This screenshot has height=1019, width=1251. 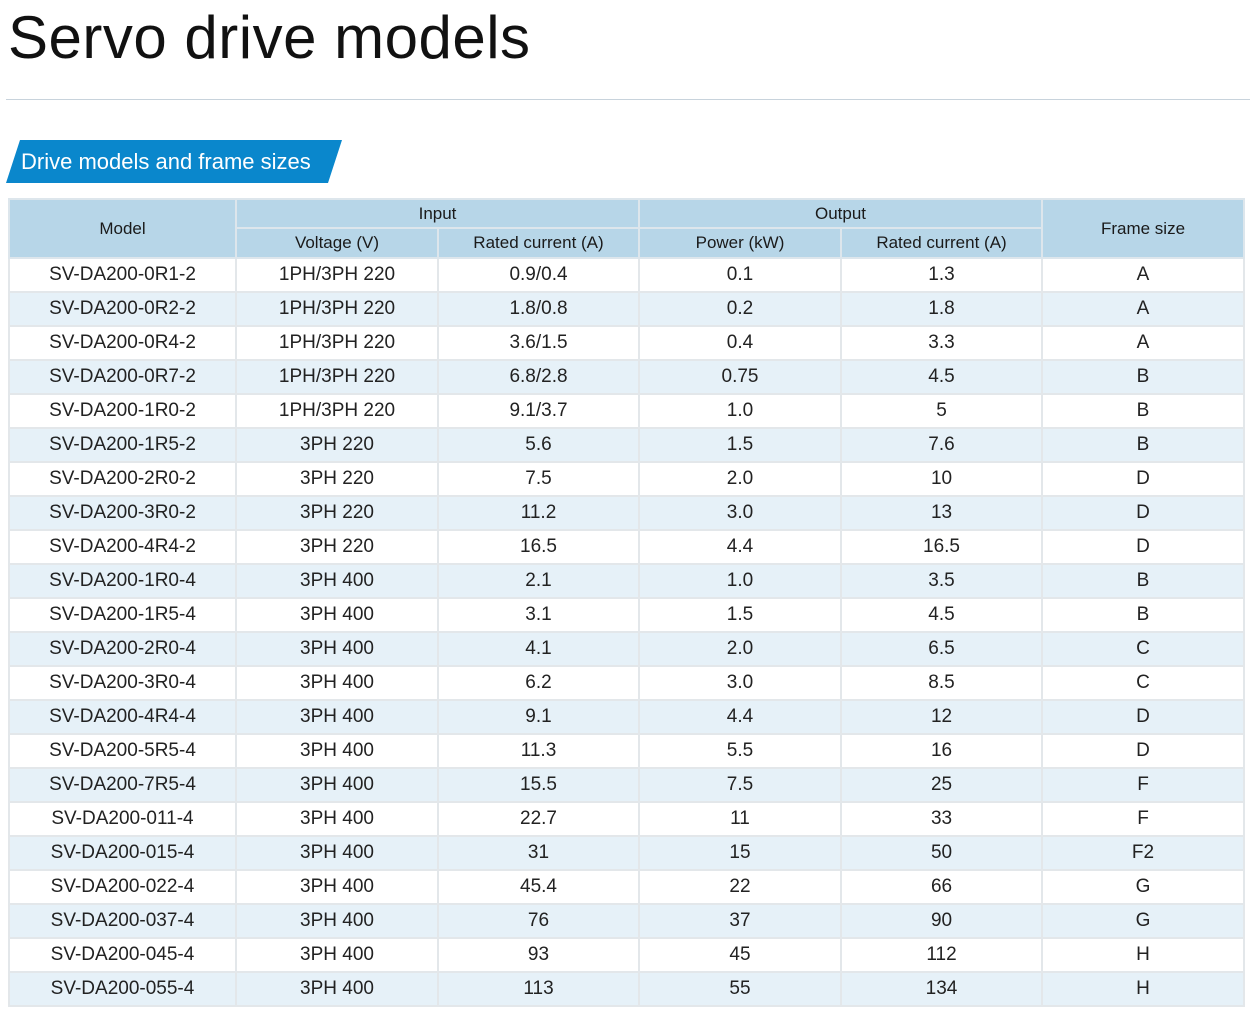 What do you see at coordinates (740, 513) in the screenshot?
I see `cell-power: 3.0` at bounding box center [740, 513].